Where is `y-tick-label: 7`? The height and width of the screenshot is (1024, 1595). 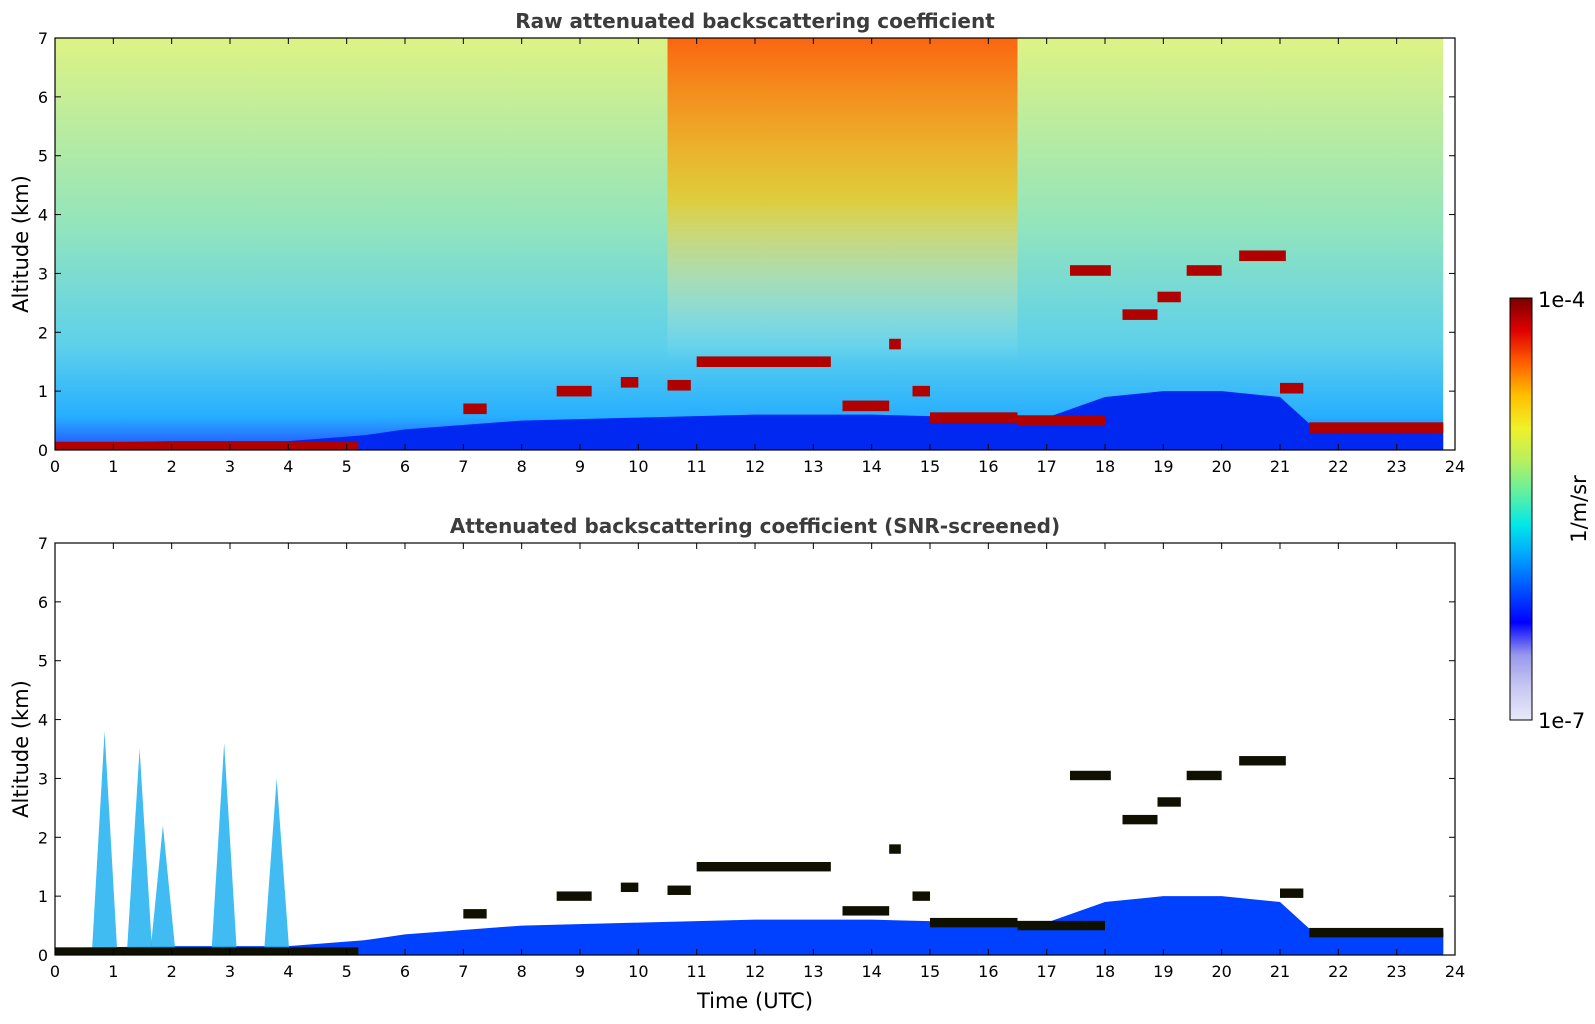 y-tick-label: 7 is located at coordinates (43, 543).